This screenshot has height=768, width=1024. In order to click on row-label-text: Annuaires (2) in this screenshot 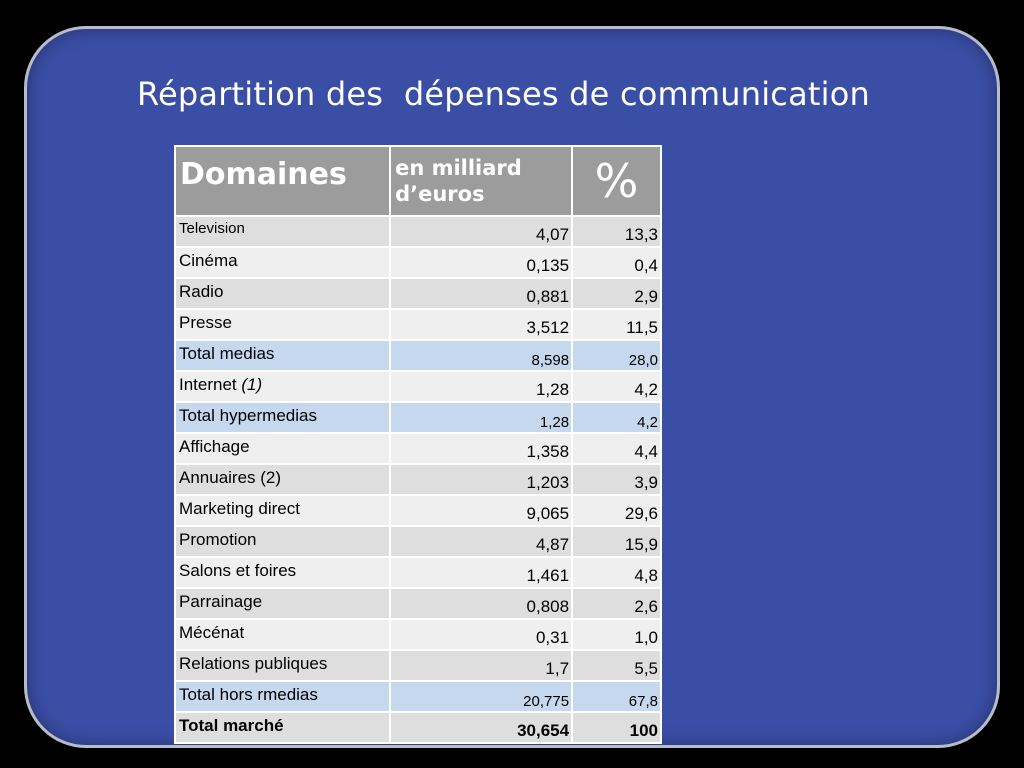, I will do `click(230, 477)`.